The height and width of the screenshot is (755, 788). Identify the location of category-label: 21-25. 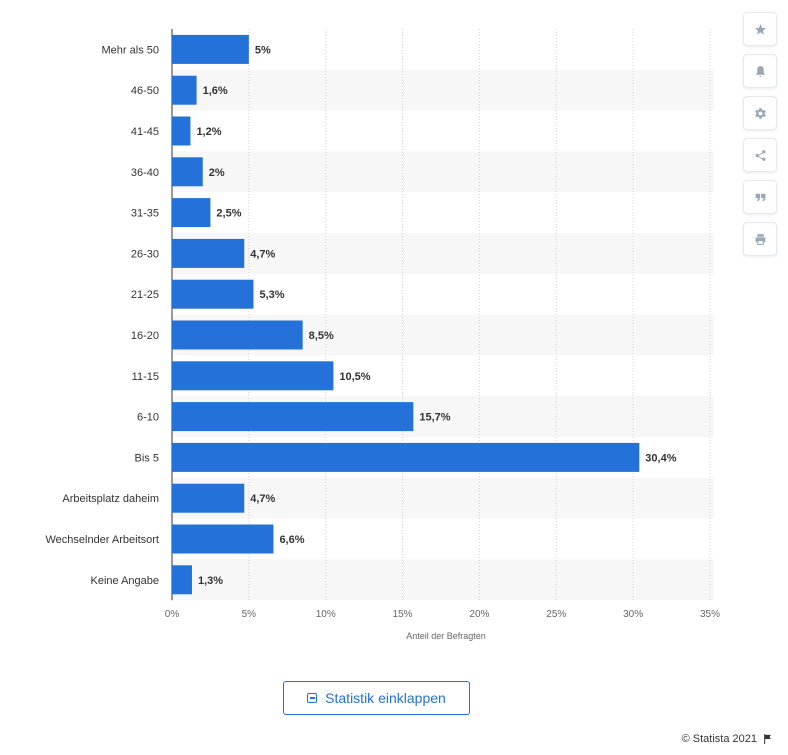
(145, 295).